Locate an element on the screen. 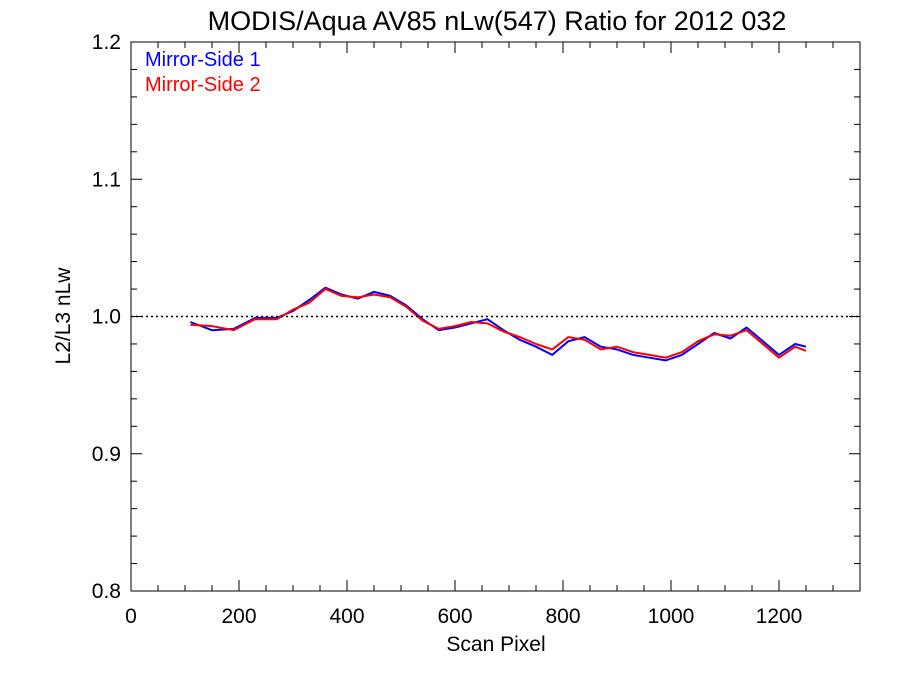  legend-entry-2: Mirror-Side 2 is located at coordinates (203, 85).